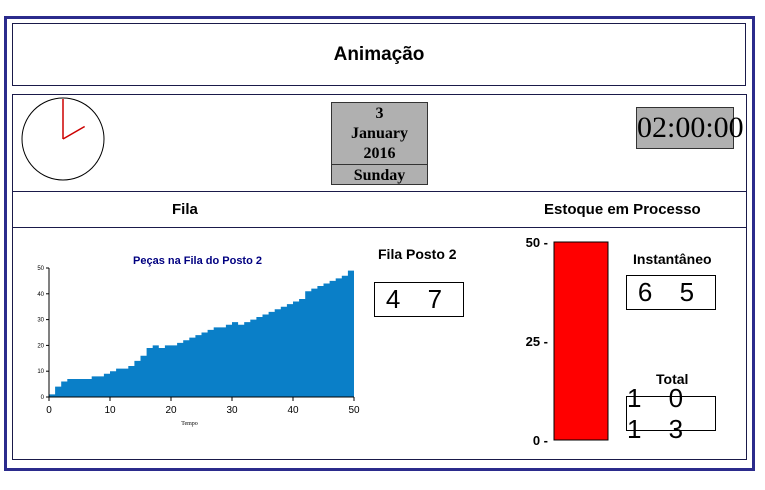  Describe the element at coordinates (581, 341) in the screenshot. I see `wip-bar` at that location.